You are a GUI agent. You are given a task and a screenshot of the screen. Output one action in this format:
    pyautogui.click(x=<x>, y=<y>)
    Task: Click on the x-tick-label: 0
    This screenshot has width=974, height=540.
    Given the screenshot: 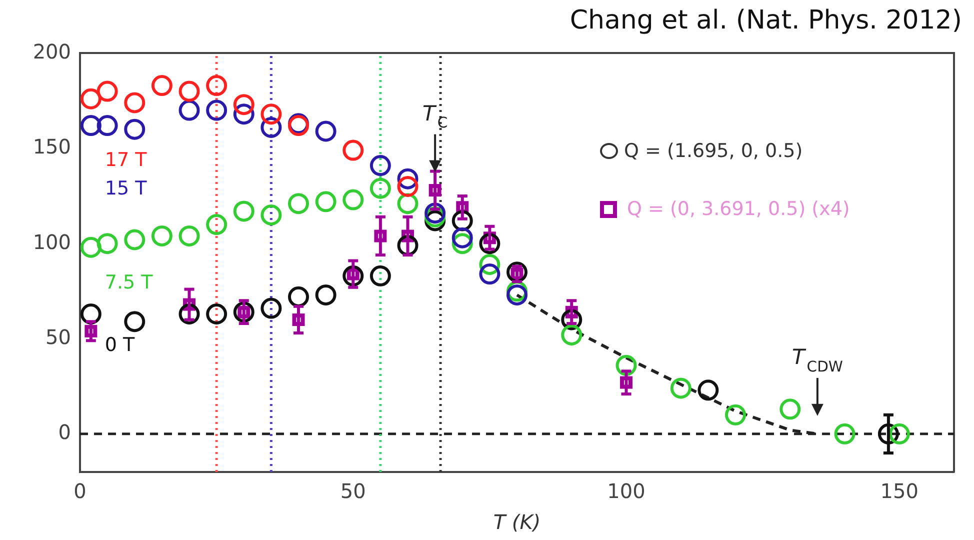 What is the action you would take?
    pyautogui.click(x=80, y=491)
    